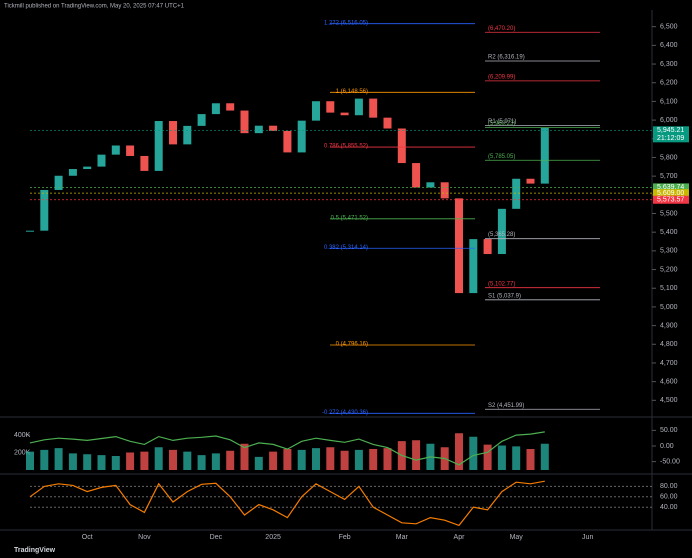  I want to click on osc-tick-label: 50.00, so click(669, 430).